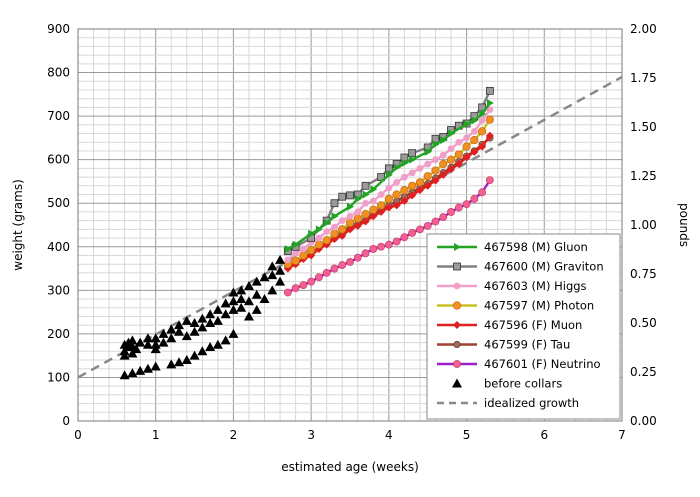 This screenshot has height=497, width=700. I want to click on y2-tick-label: 0.25, so click(643, 372).